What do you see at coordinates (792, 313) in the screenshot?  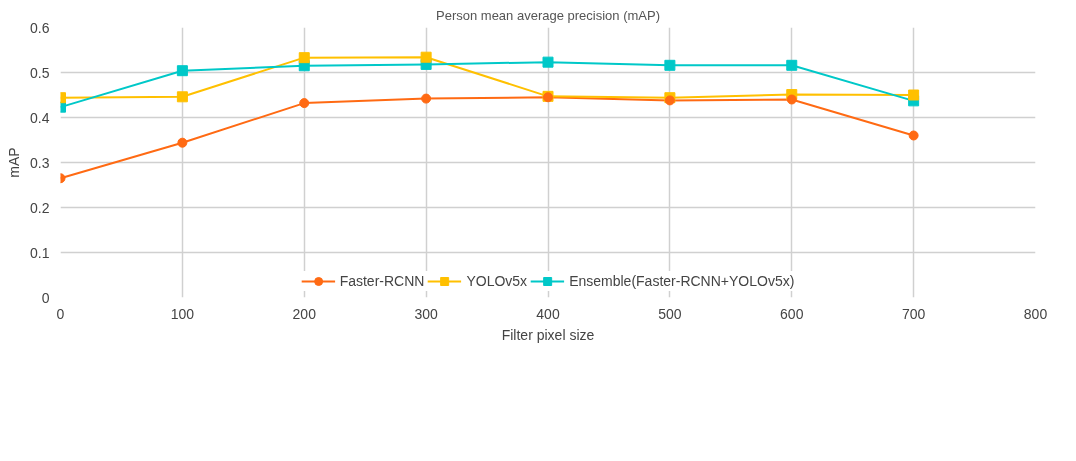 I see `x-tick-label: 600` at bounding box center [792, 313].